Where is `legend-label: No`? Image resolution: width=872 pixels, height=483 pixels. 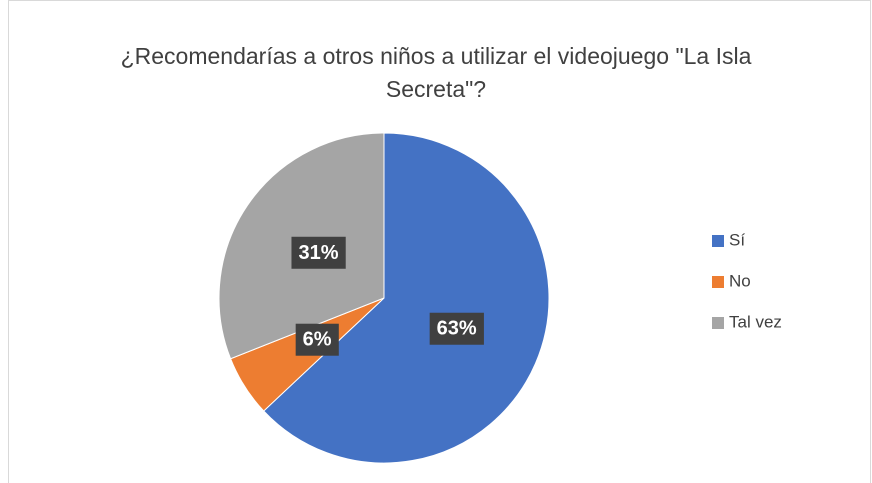 legend-label: No is located at coordinates (740, 280).